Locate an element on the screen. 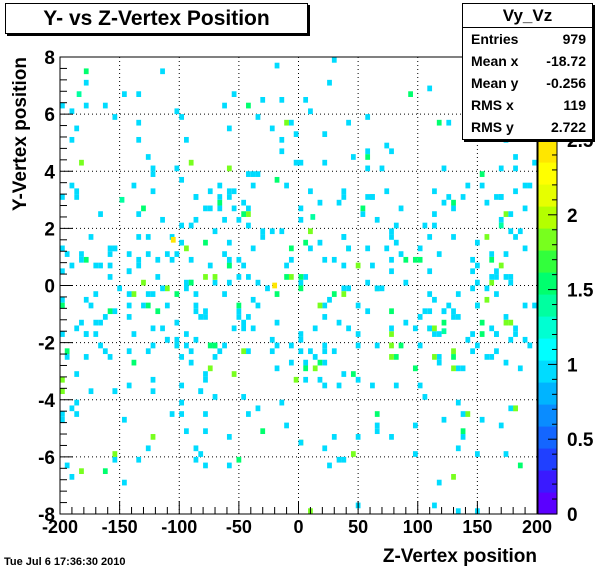 The height and width of the screenshot is (572, 596). x-tick-label: 200 is located at coordinates (537, 527).